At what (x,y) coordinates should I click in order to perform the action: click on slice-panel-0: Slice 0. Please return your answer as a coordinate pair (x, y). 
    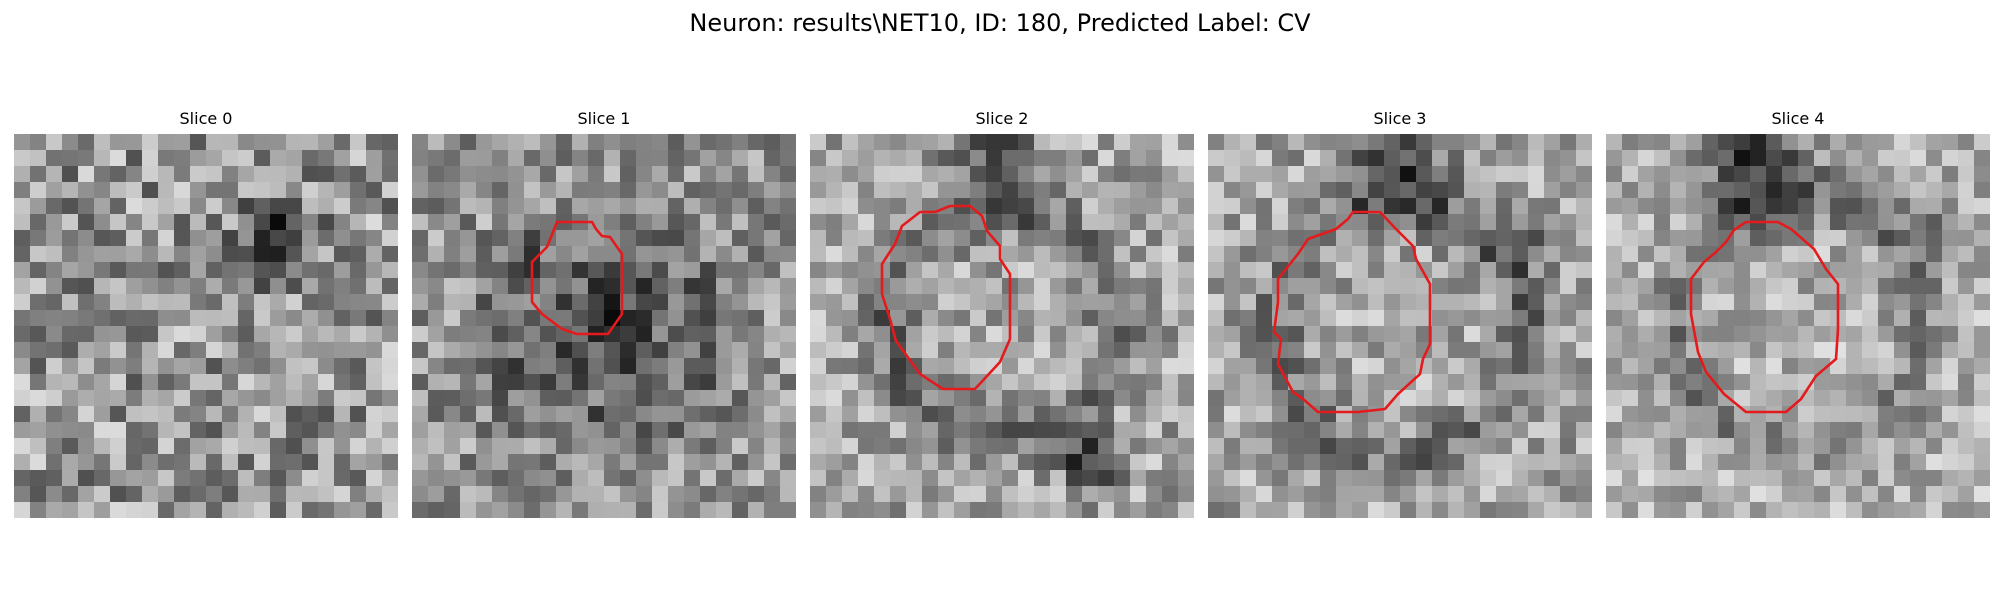
    Looking at the image, I should click on (206, 314).